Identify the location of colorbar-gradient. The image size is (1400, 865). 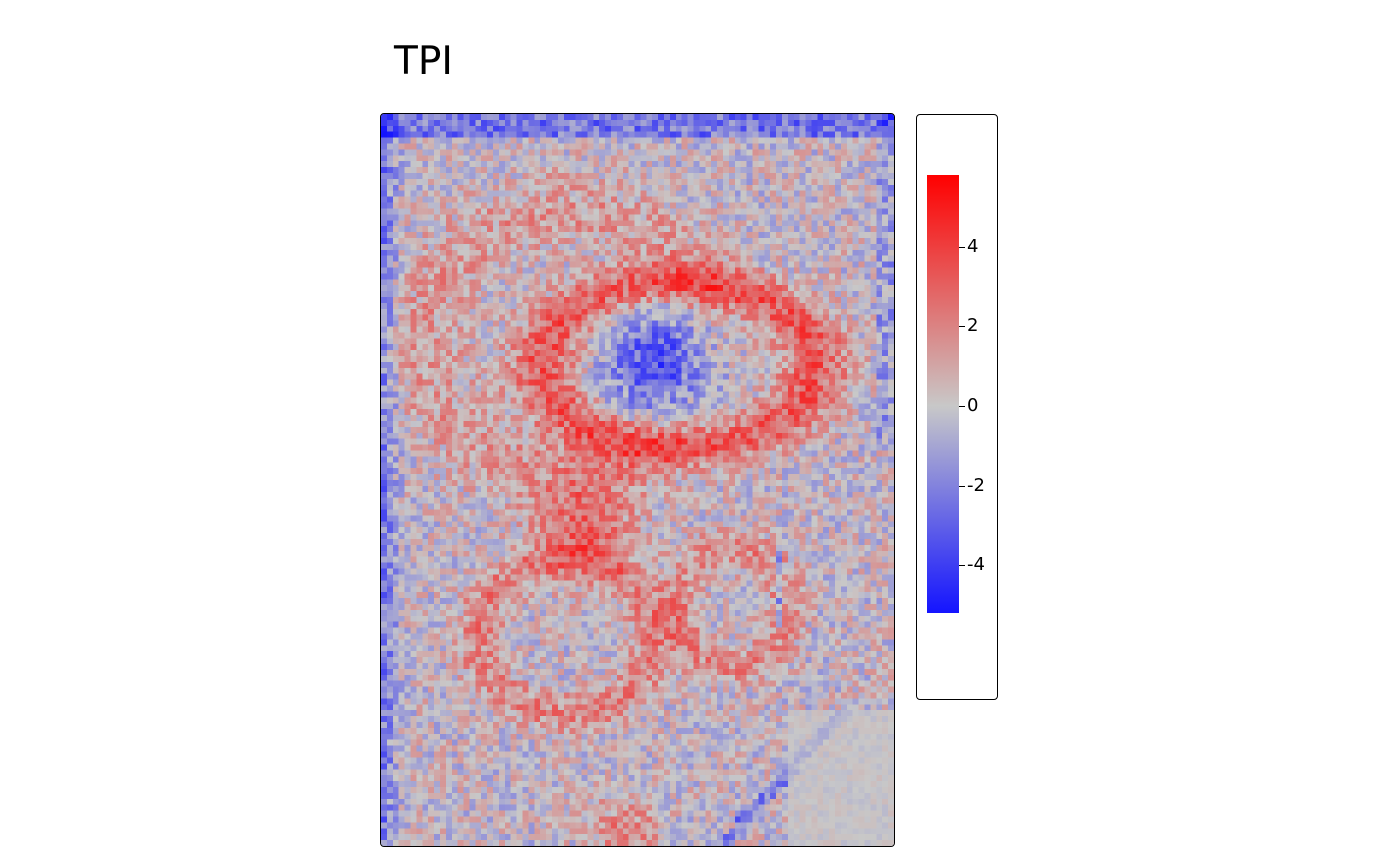
(943, 394).